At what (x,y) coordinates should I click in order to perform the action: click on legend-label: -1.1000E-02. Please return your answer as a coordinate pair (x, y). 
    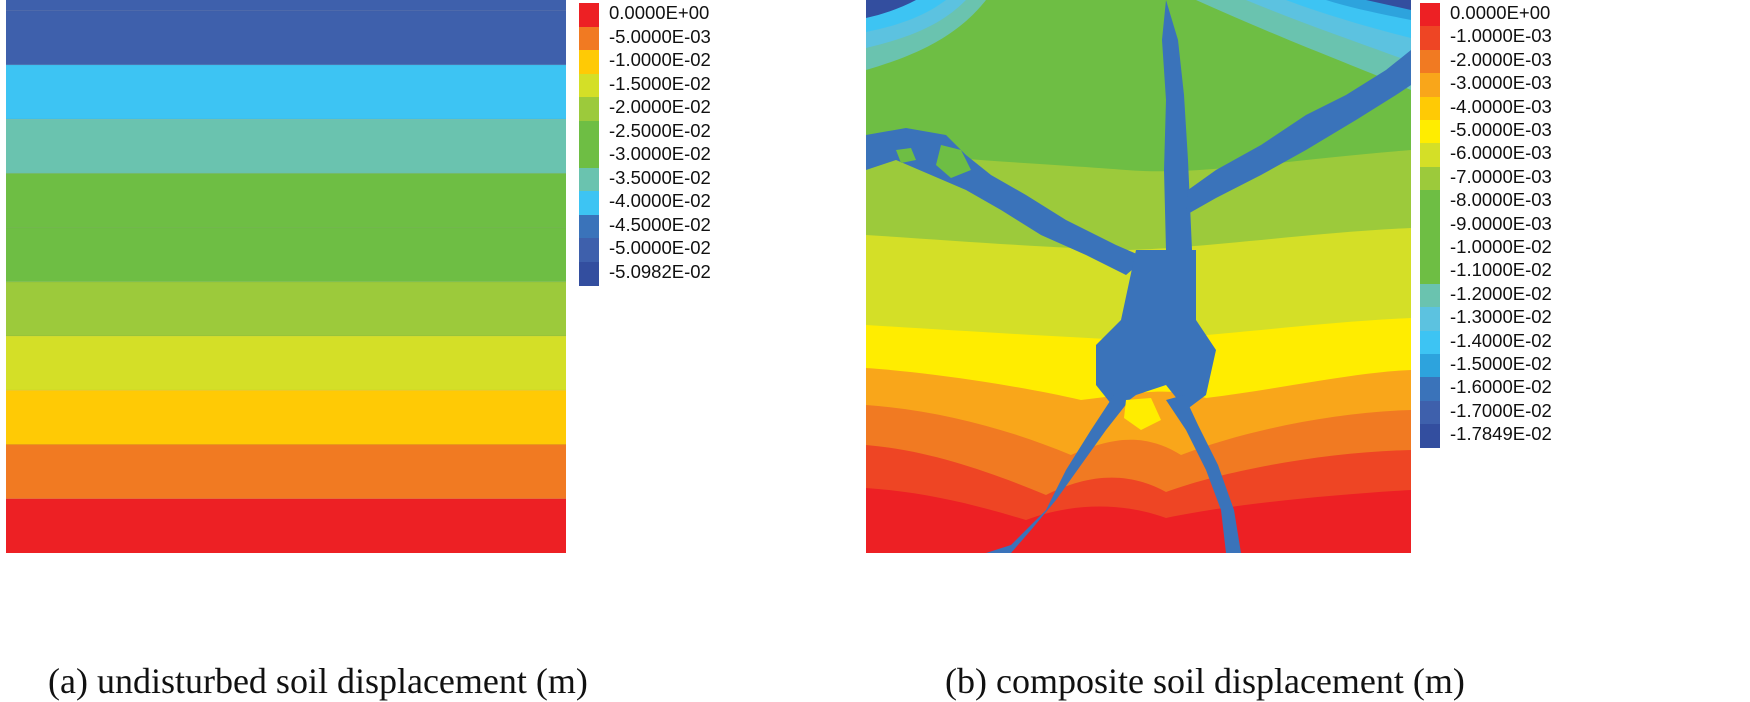
    Looking at the image, I should click on (1501, 270).